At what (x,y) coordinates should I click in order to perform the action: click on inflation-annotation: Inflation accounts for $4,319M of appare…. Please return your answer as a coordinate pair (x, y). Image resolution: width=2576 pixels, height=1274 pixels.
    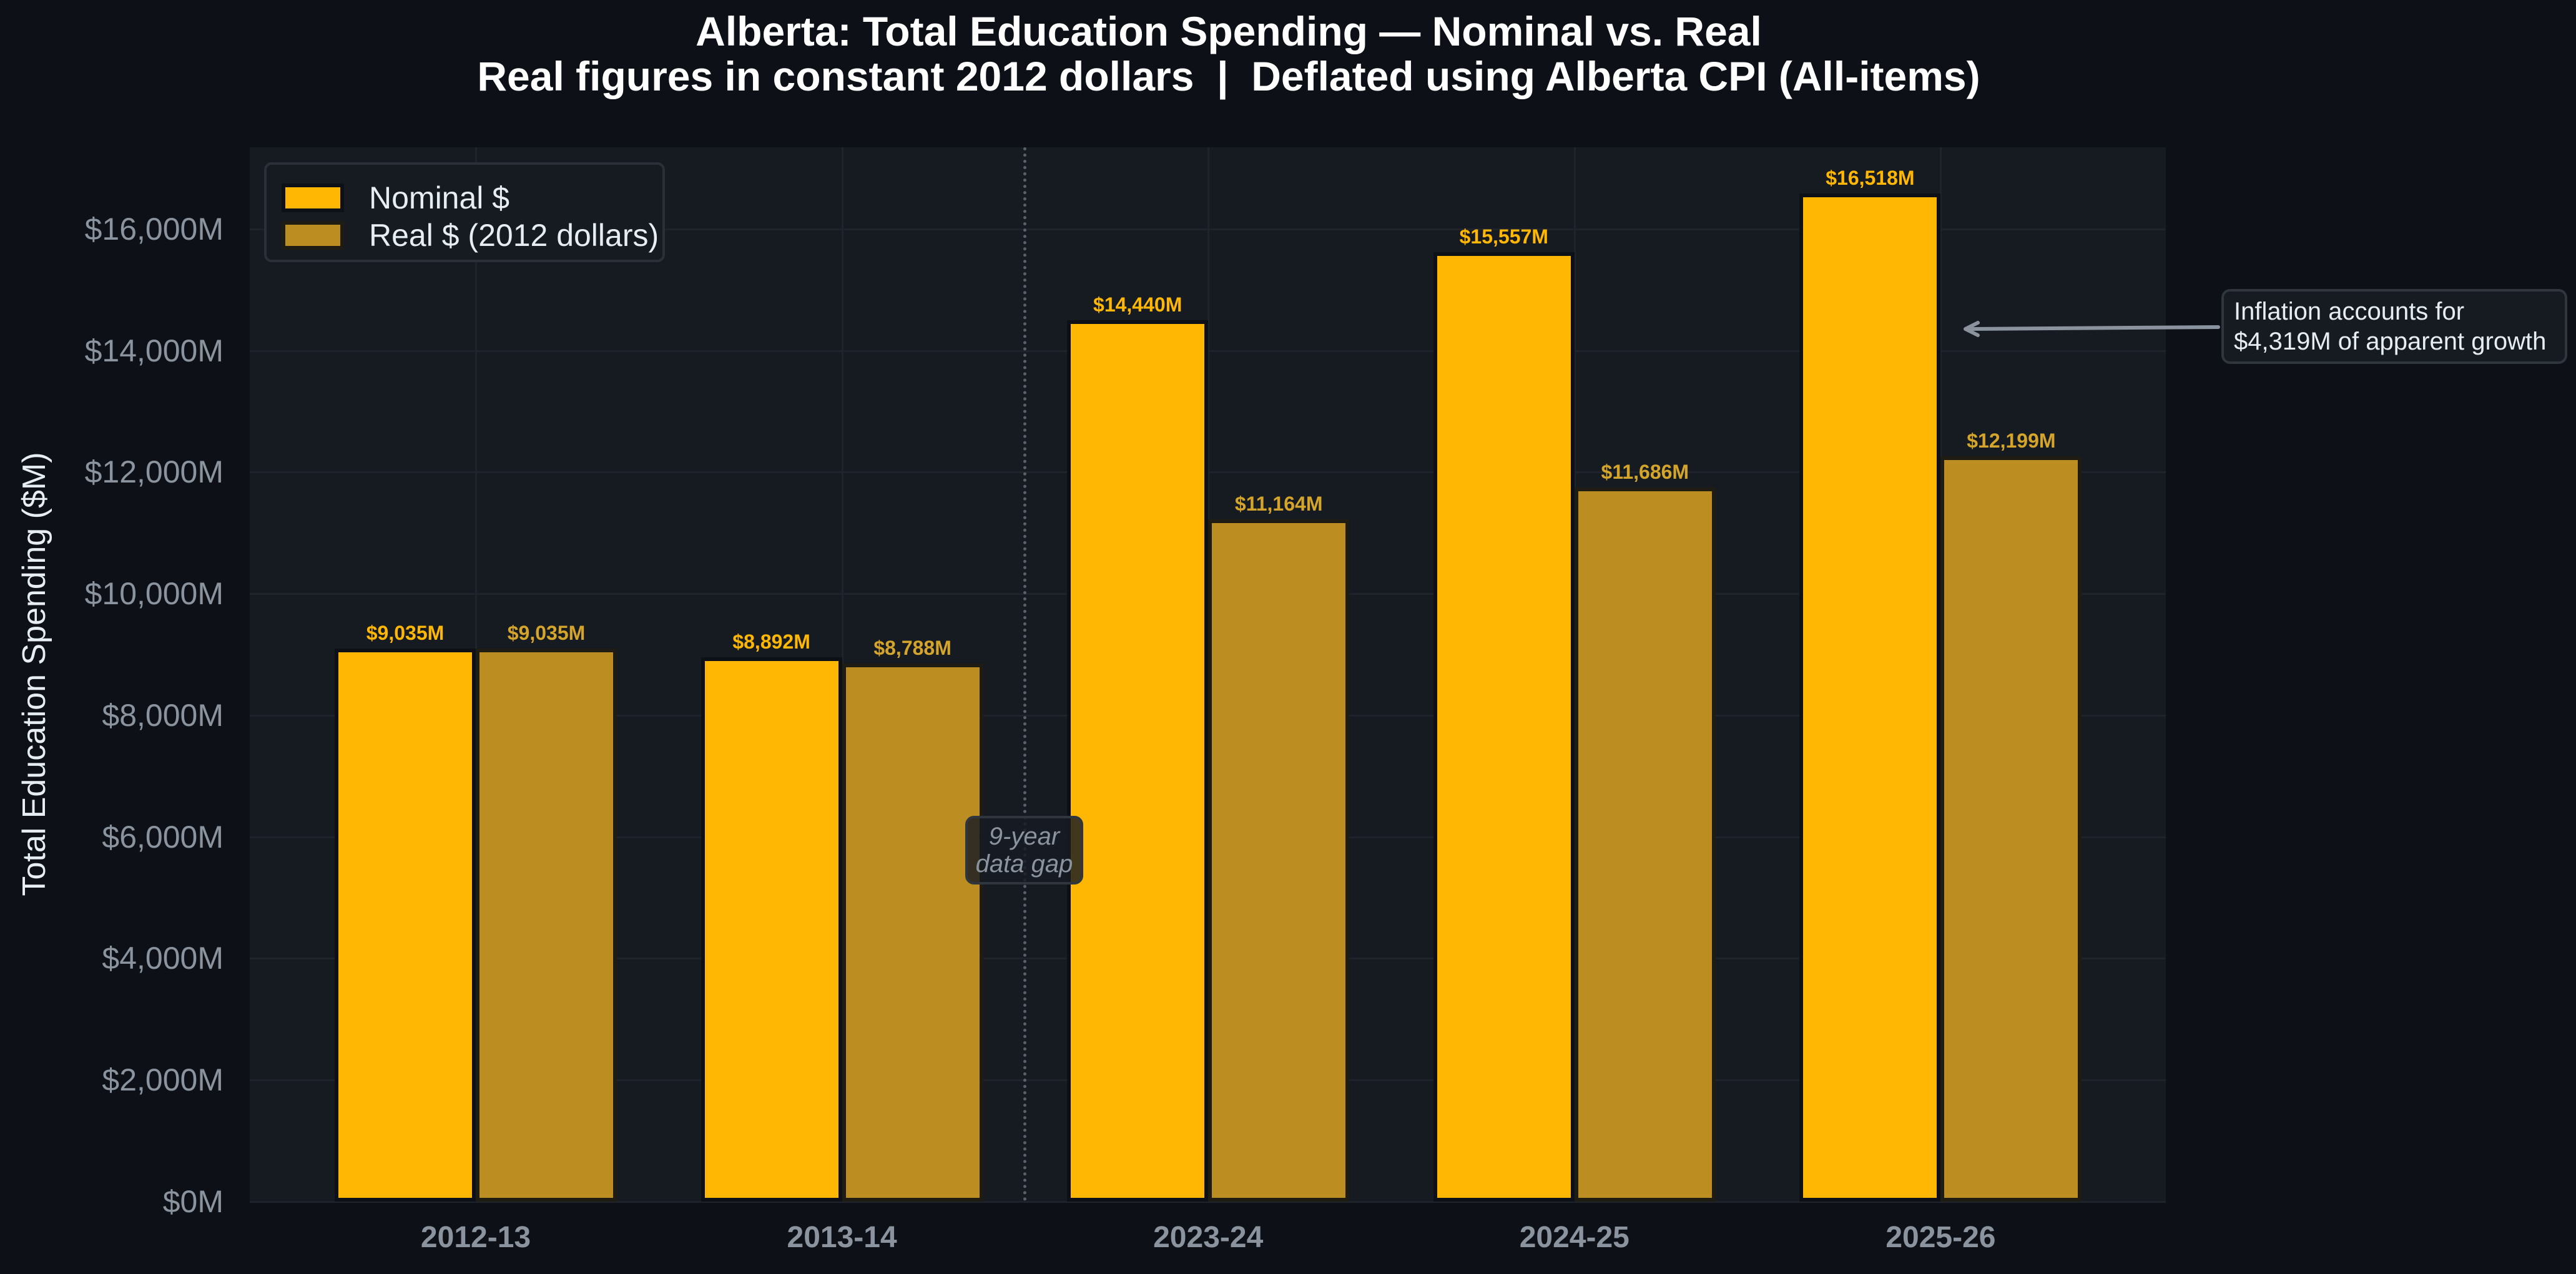
    Looking at the image, I should click on (2394, 326).